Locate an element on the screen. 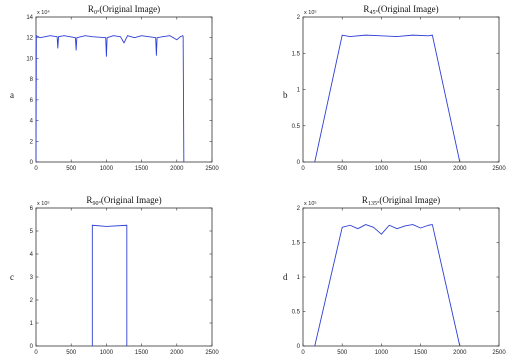 This screenshot has width=512, height=354. y-tick-label: 14 is located at coordinates (29, 18).